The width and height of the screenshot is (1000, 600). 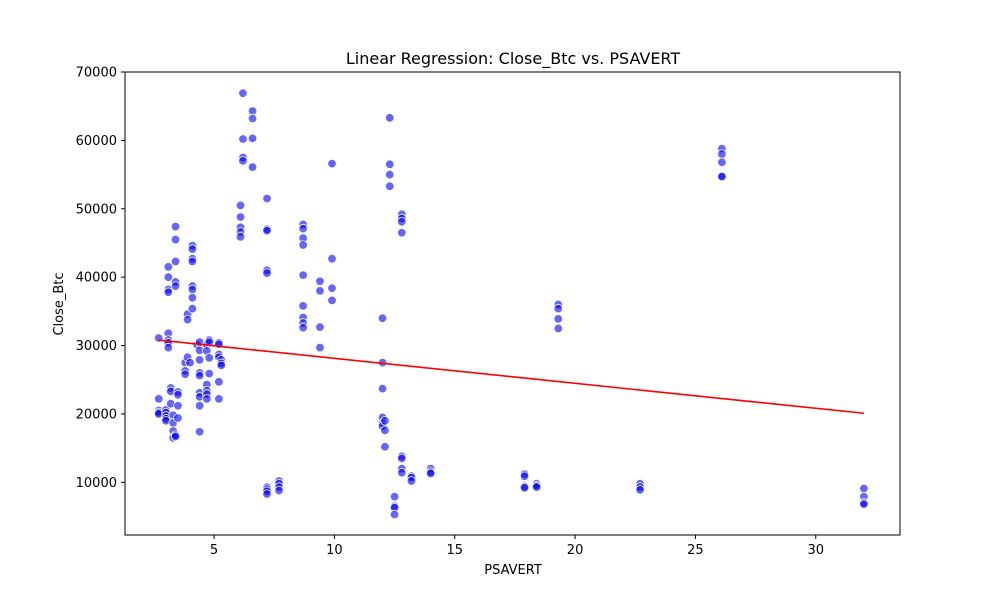 What do you see at coordinates (59, 303) in the screenshot?
I see `y-axis-label: Close_Btc` at bounding box center [59, 303].